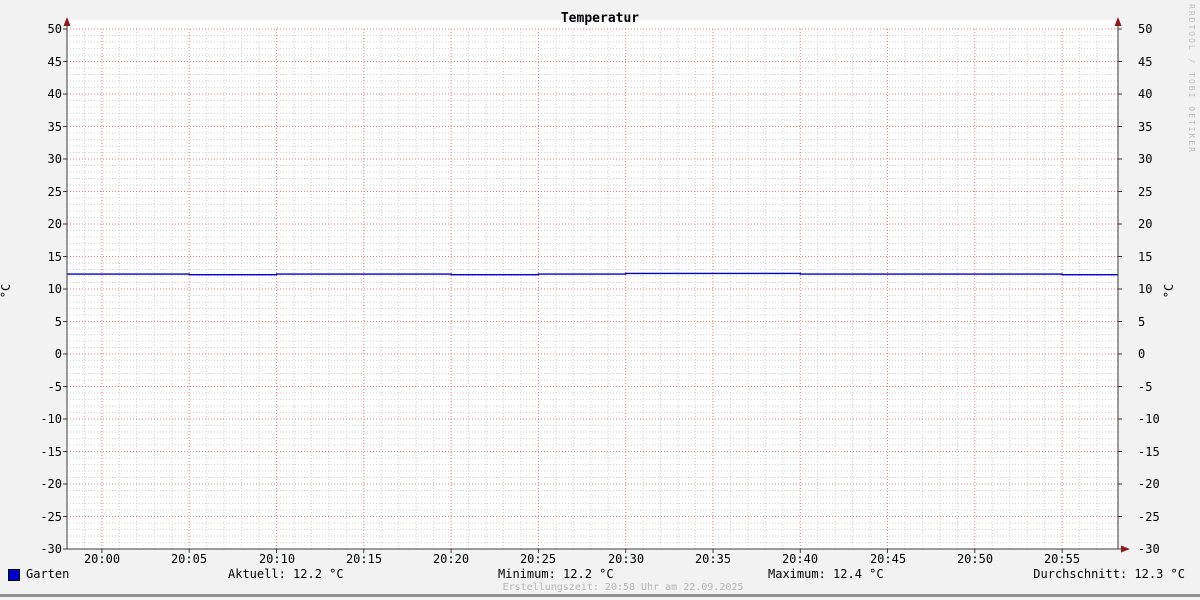 This screenshot has height=600, width=1200. Describe the element at coordinates (1149, 484) in the screenshot. I see `y-tick-label-right: -20` at that location.